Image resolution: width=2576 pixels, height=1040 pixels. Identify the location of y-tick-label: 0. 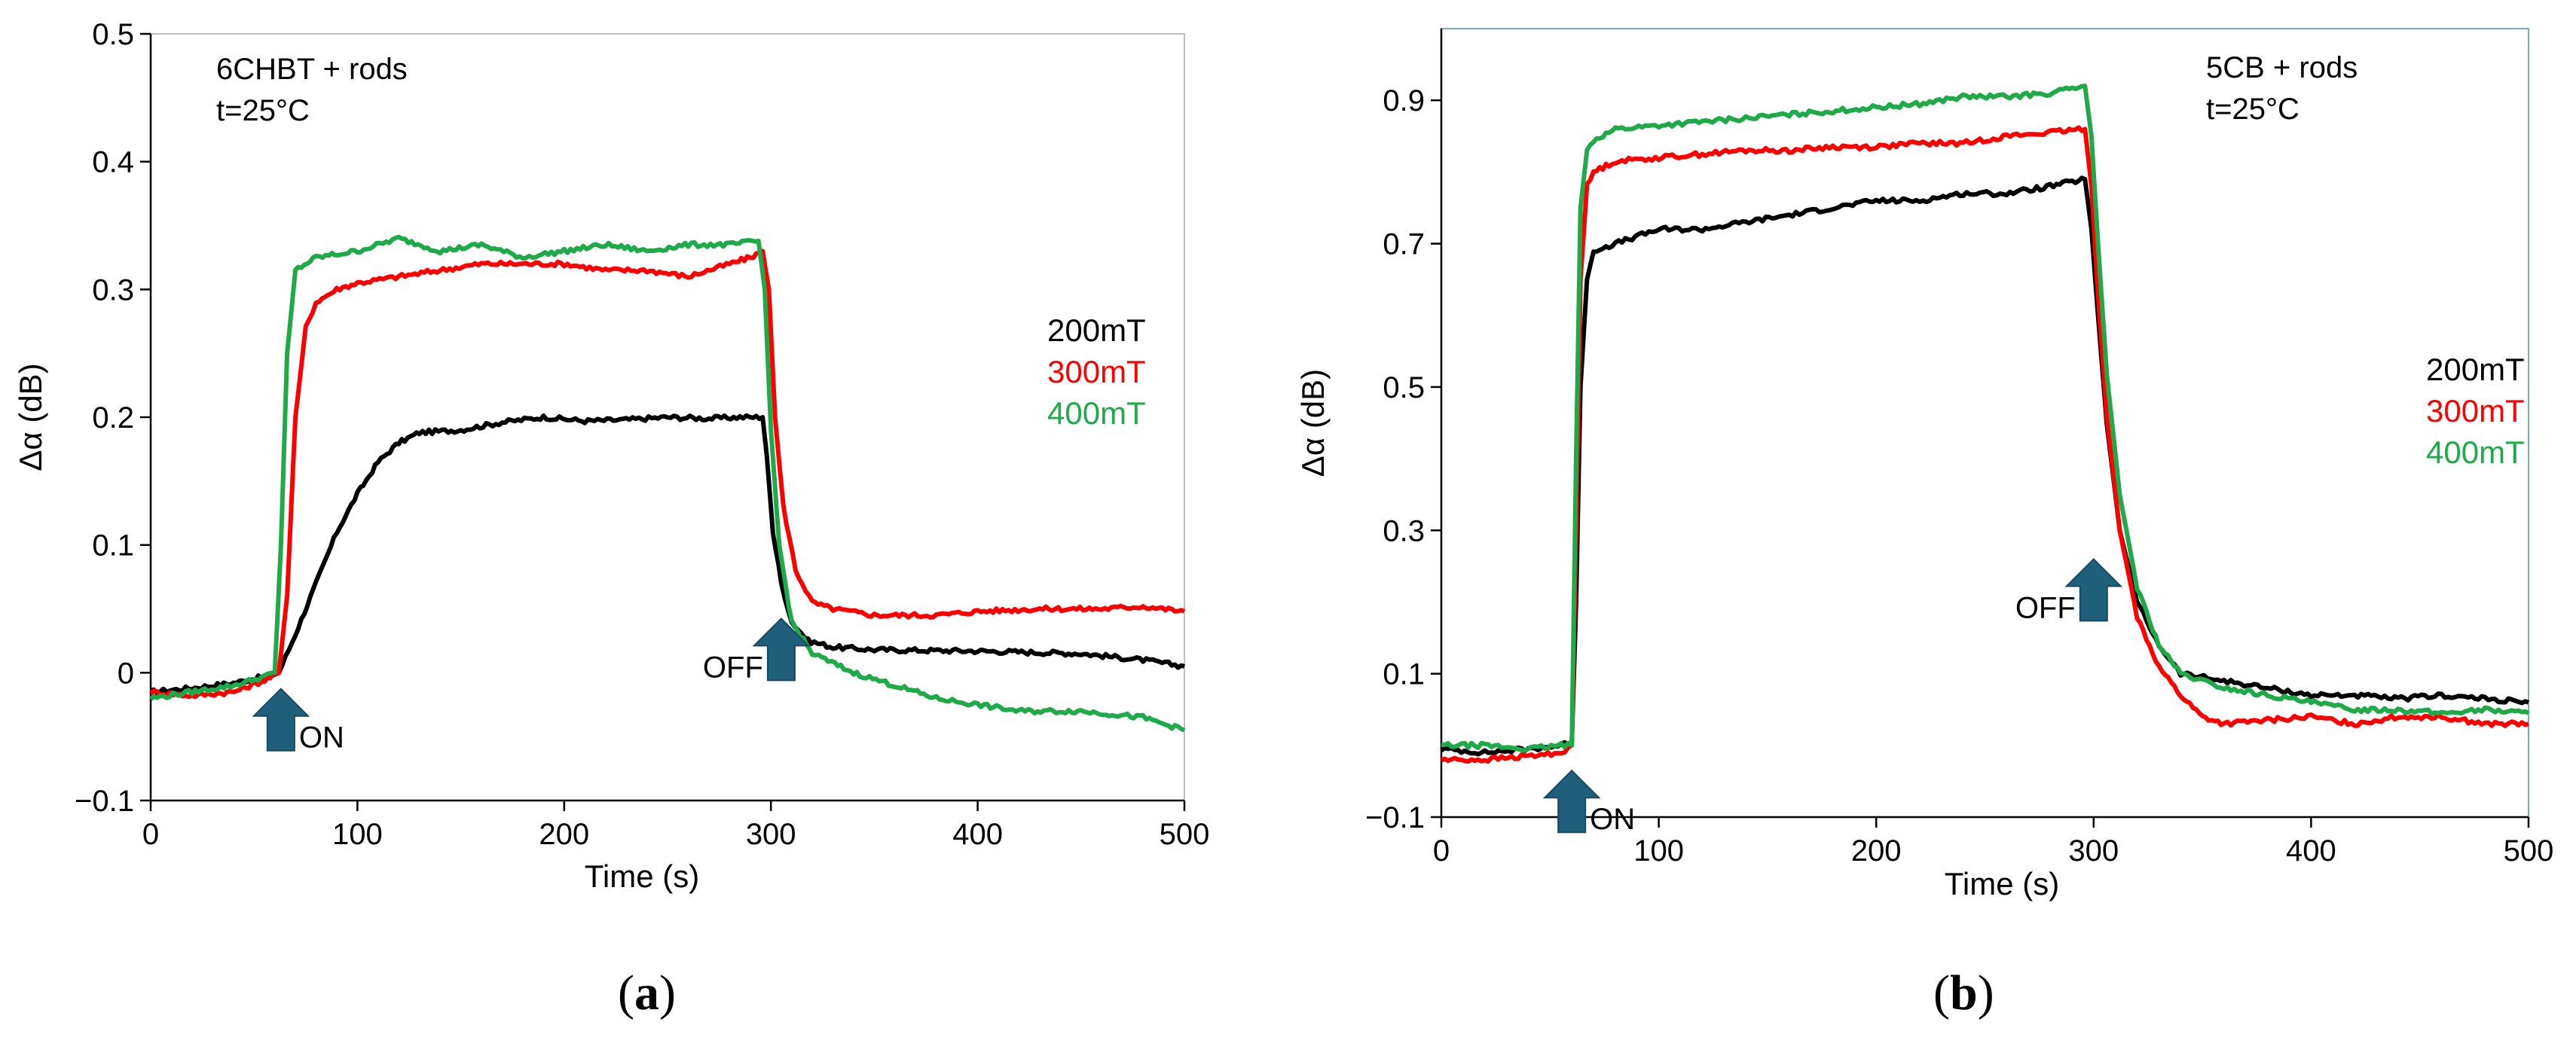
(126, 673).